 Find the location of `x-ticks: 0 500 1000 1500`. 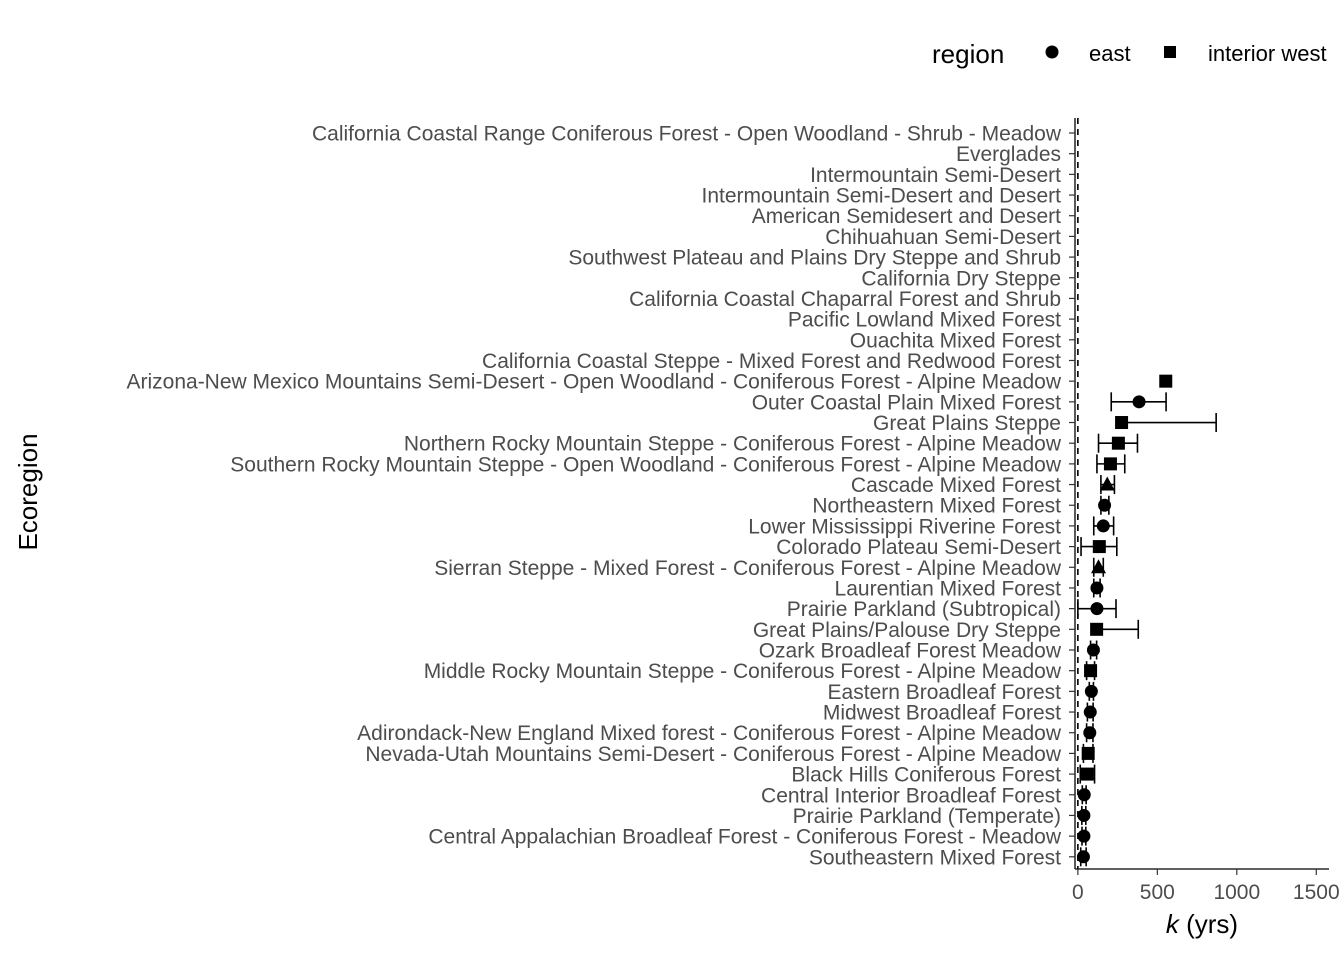

x-ticks: 0 500 1000 1500 is located at coordinates (1206, 886).